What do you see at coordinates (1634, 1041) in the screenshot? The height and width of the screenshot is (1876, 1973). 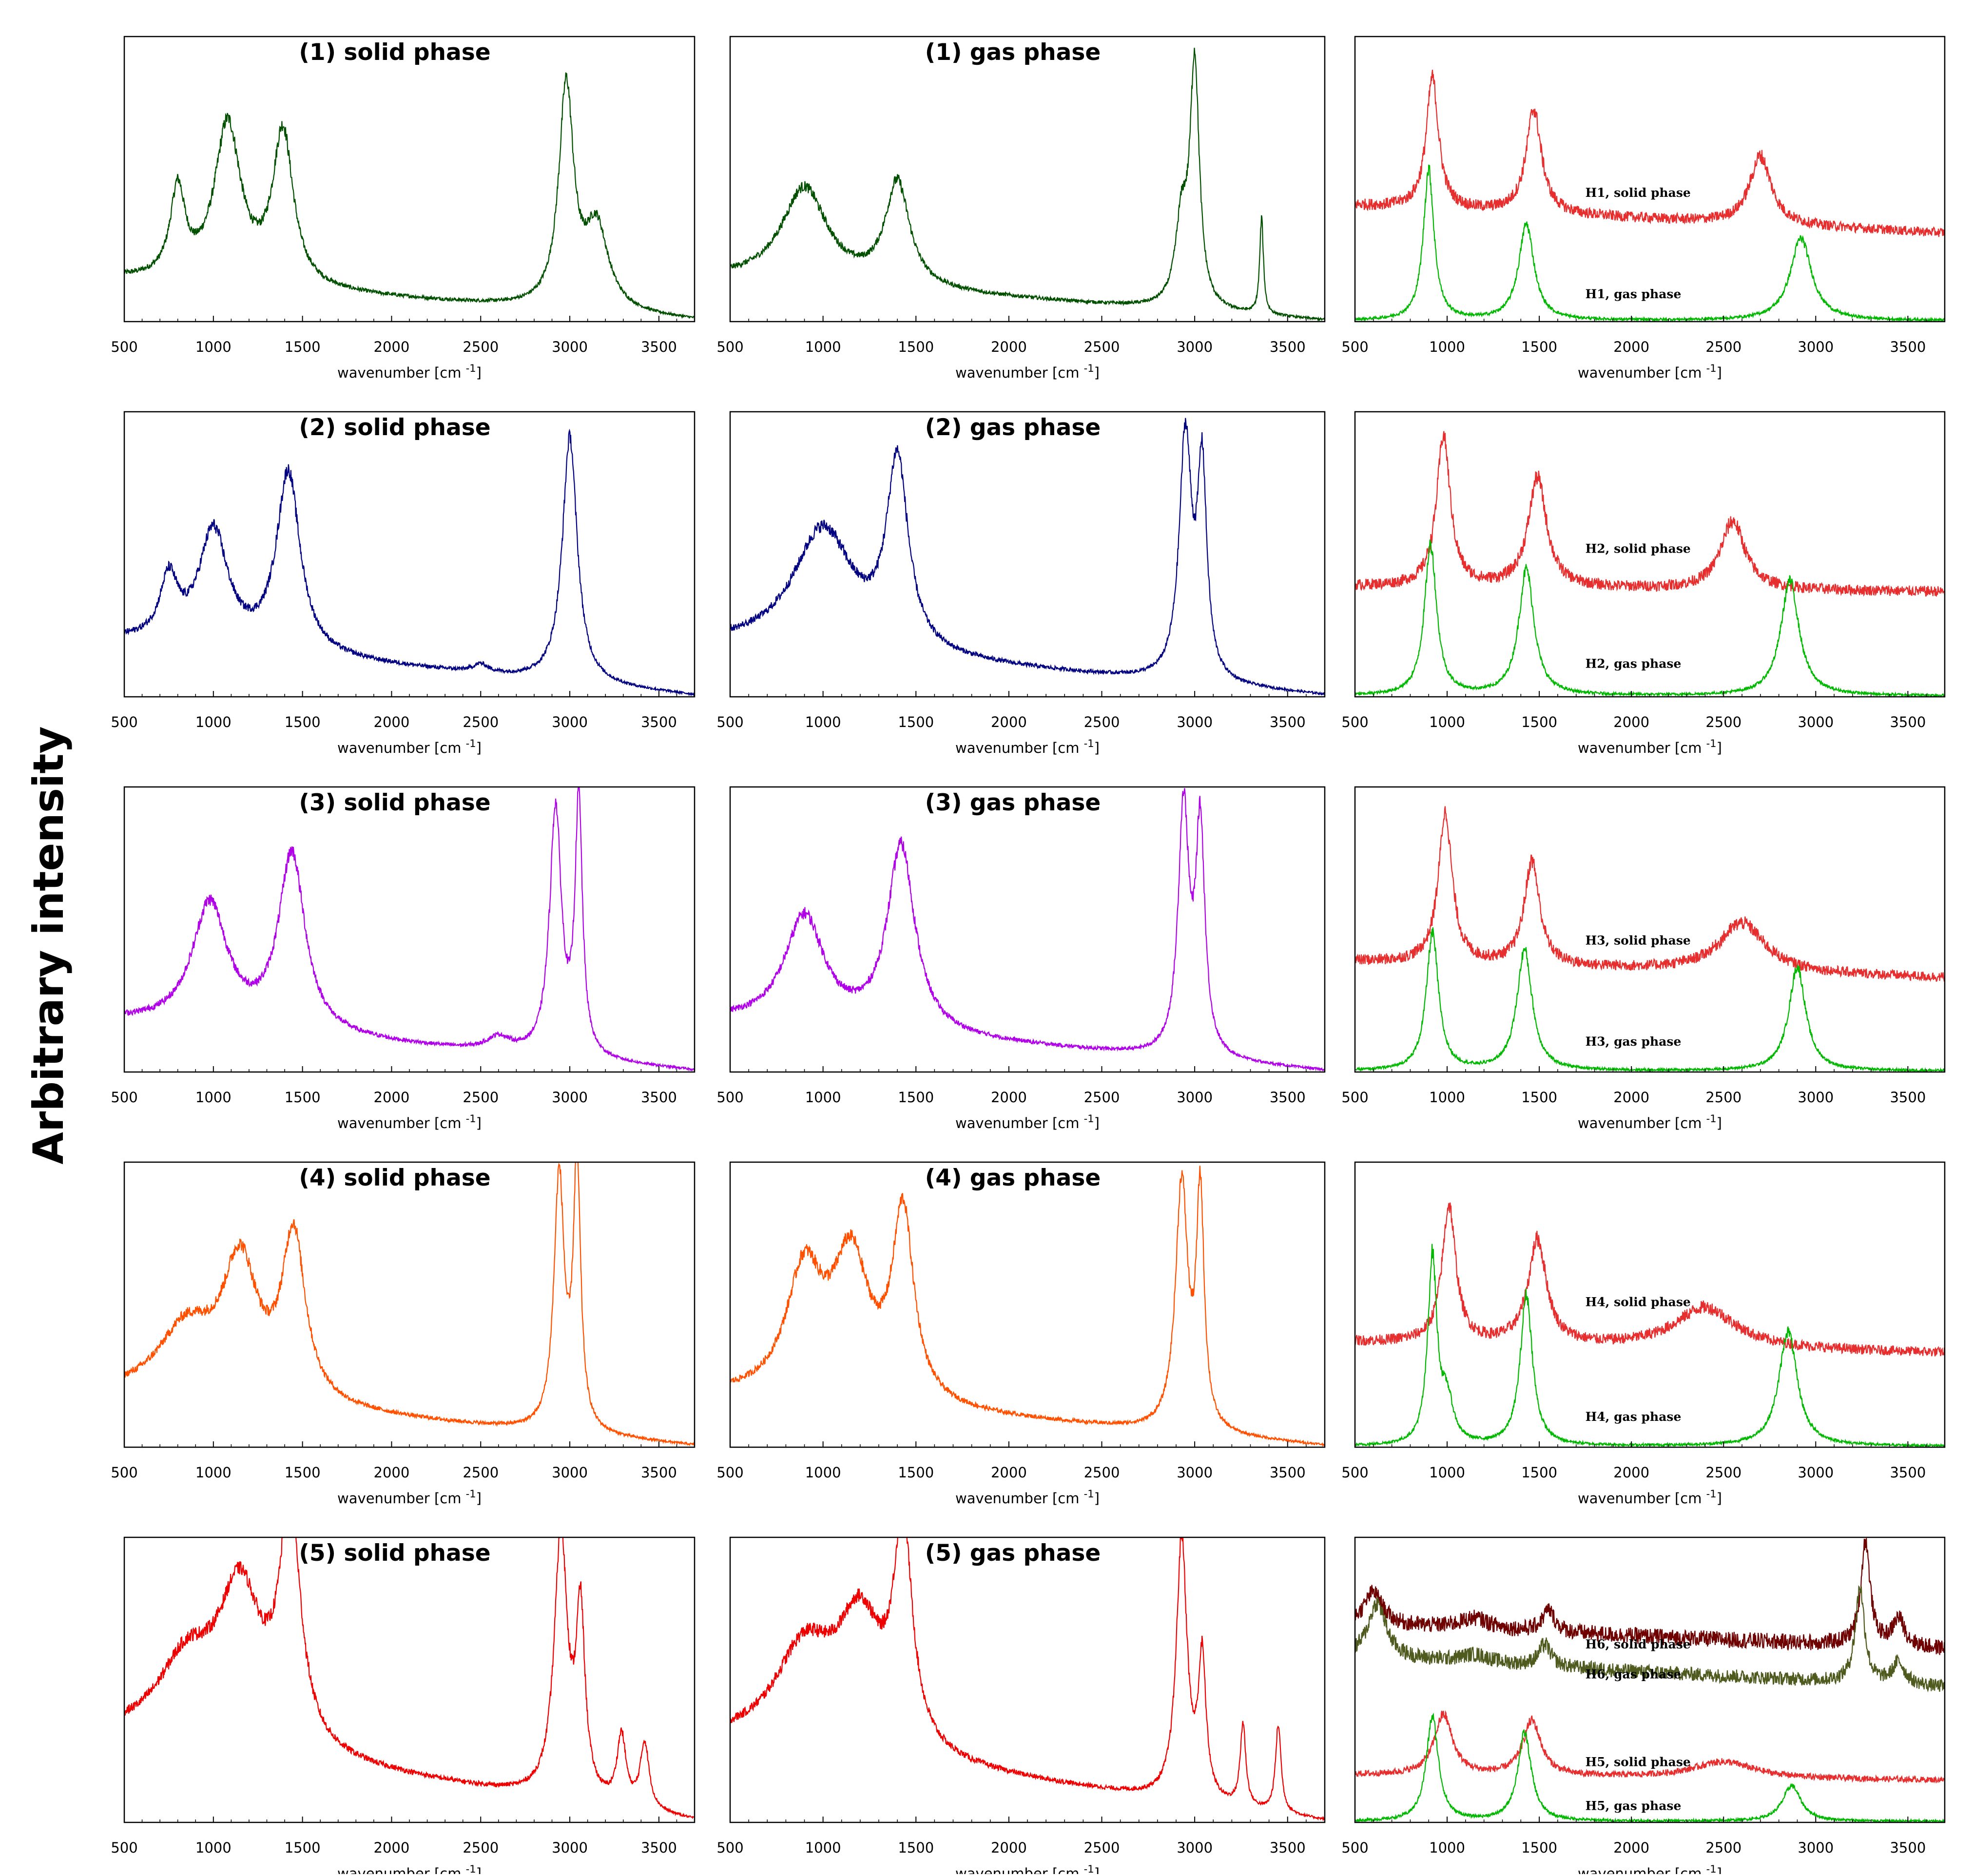 I see `series-annotation: H3, gas phase` at bounding box center [1634, 1041].